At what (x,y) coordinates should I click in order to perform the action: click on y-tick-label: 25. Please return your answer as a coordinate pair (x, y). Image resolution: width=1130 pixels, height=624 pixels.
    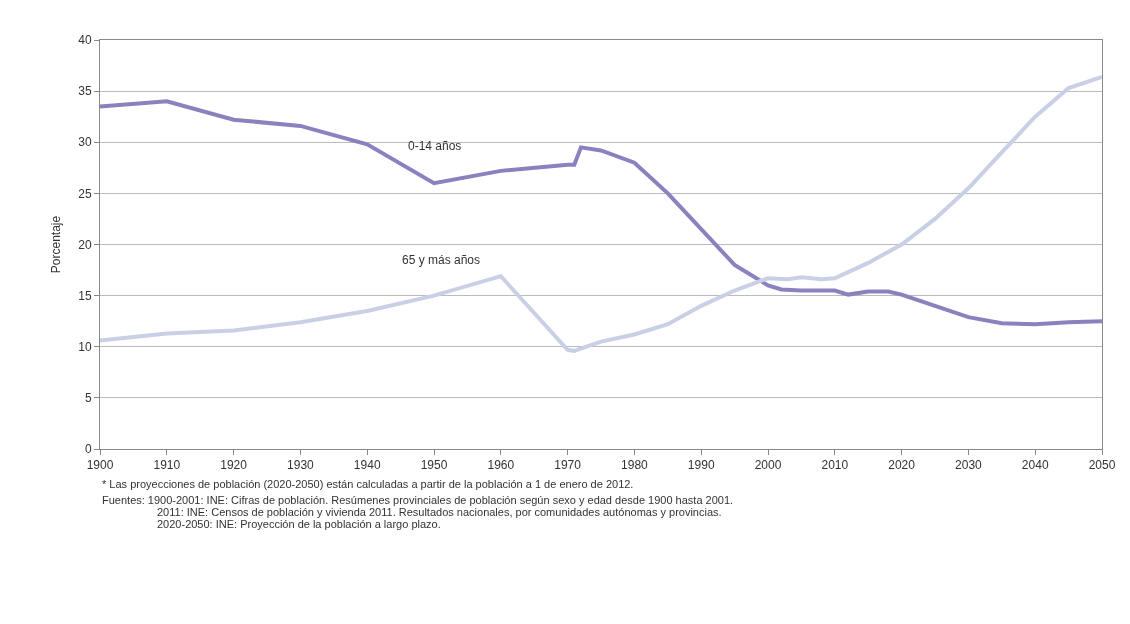
    Looking at the image, I should click on (85, 193).